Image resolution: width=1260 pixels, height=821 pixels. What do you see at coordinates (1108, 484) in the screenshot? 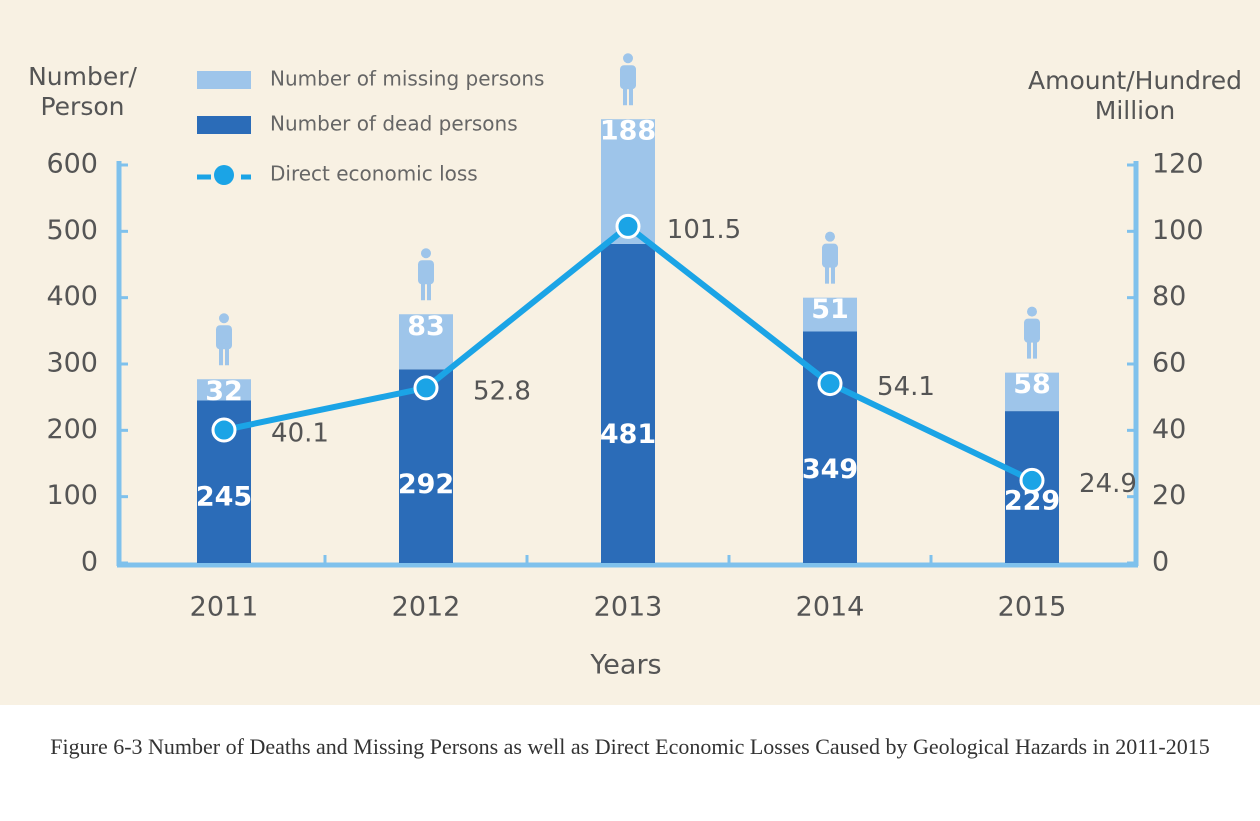
I see `data-label: 24.9` at bounding box center [1108, 484].